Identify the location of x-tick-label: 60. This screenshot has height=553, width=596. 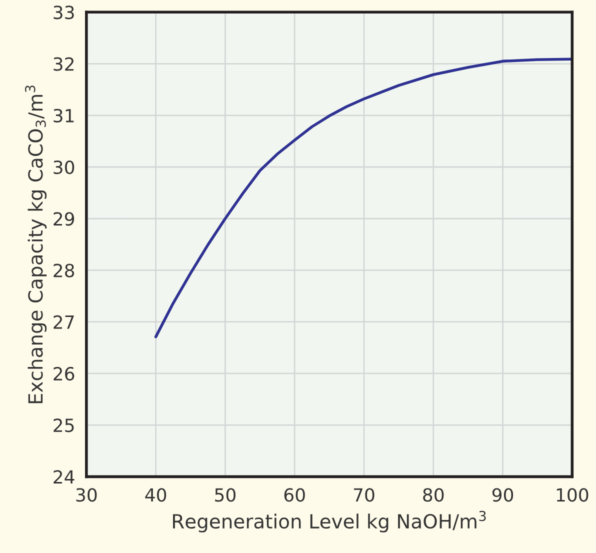
(294, 495).